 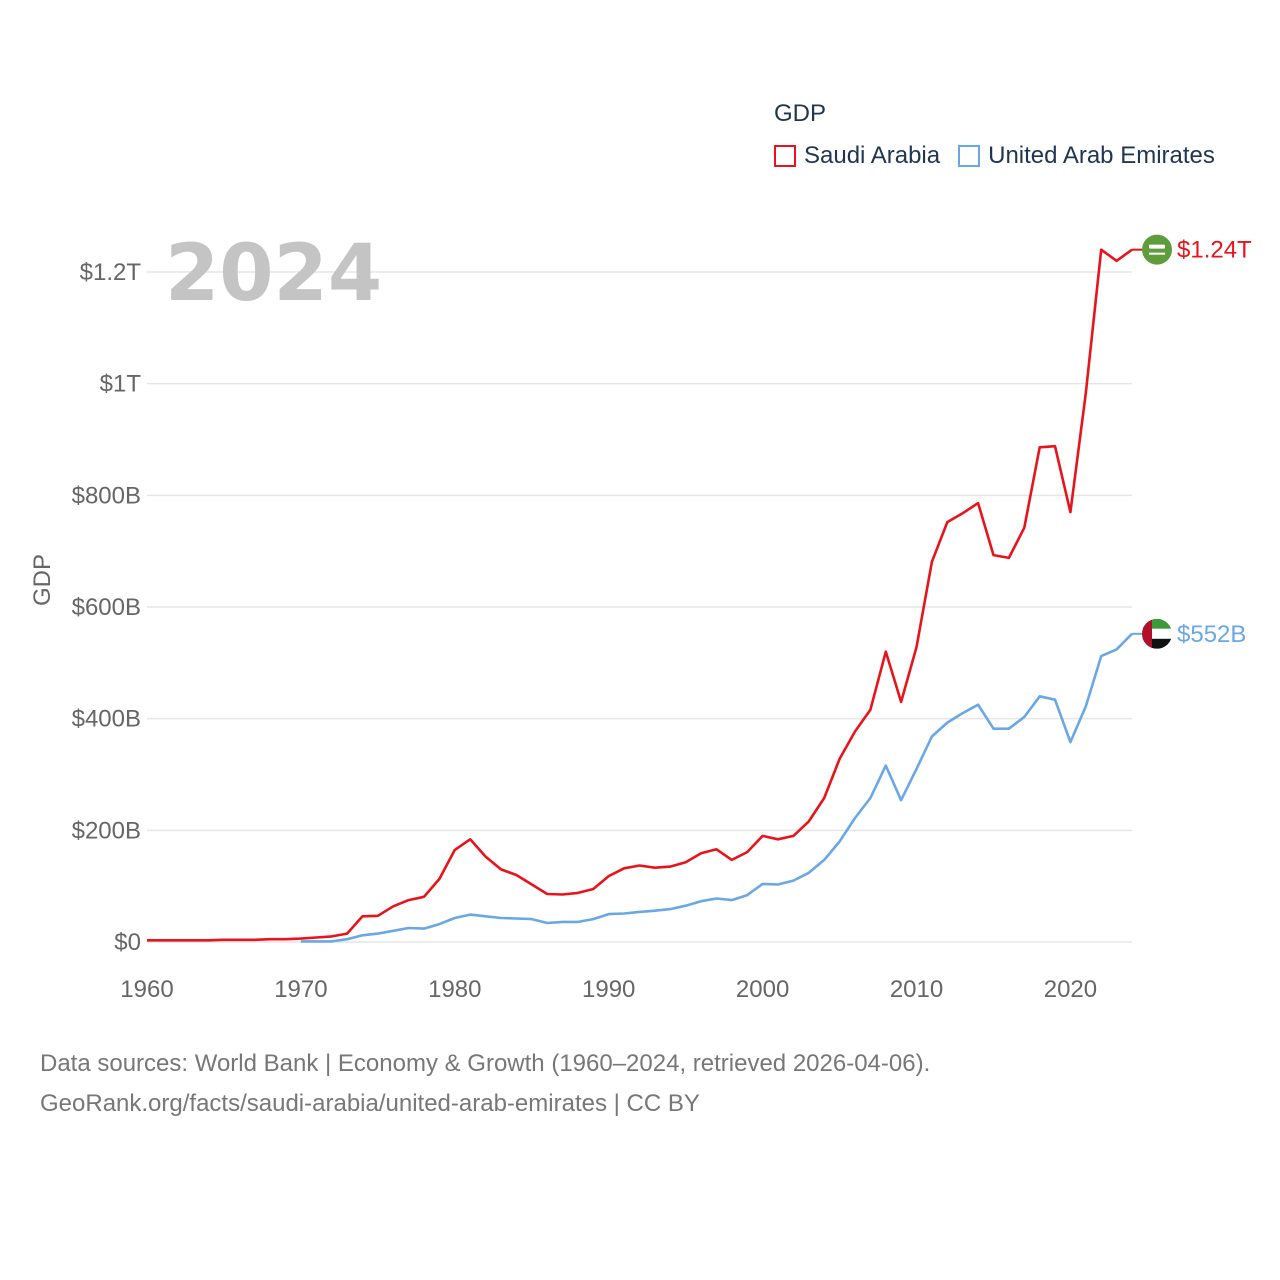 What do you see at coordinates (42, 580) in the screenshot?
I see `y-axis-label: GDP` at bounding box center [42, 580].